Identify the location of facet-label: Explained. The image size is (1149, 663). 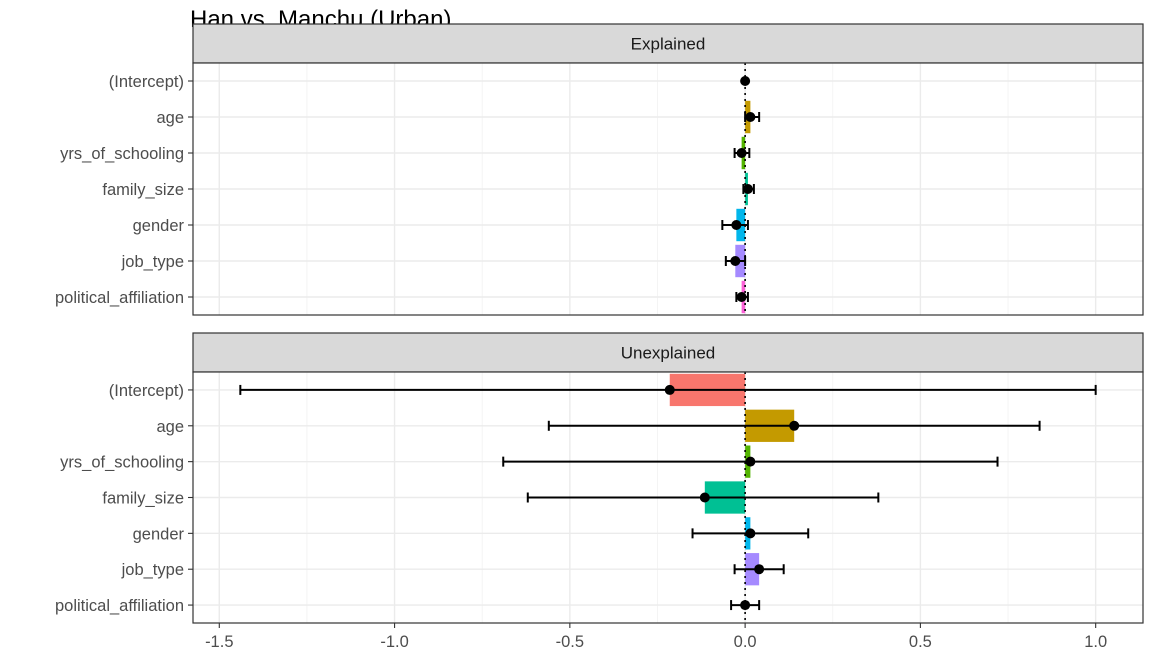
(668, 44).